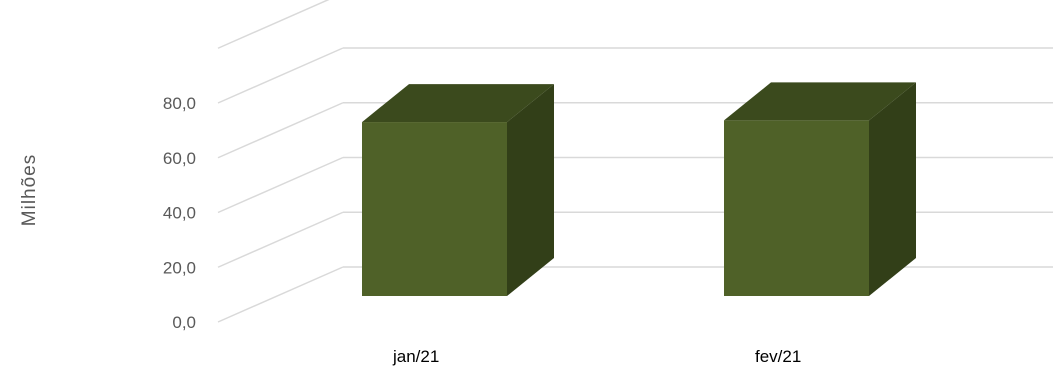 This screenshot has width=1053, height=367. I want to click on x-tick-label: jan/21, so click(415, 356).